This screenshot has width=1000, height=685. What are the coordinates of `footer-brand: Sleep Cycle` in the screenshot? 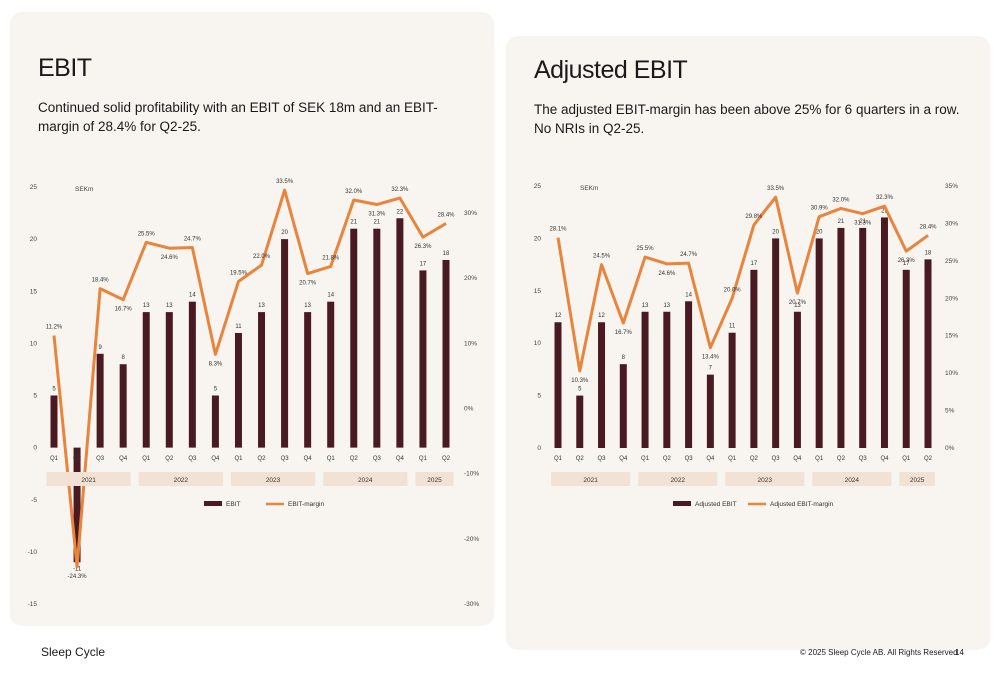 It's located at (73, 652).